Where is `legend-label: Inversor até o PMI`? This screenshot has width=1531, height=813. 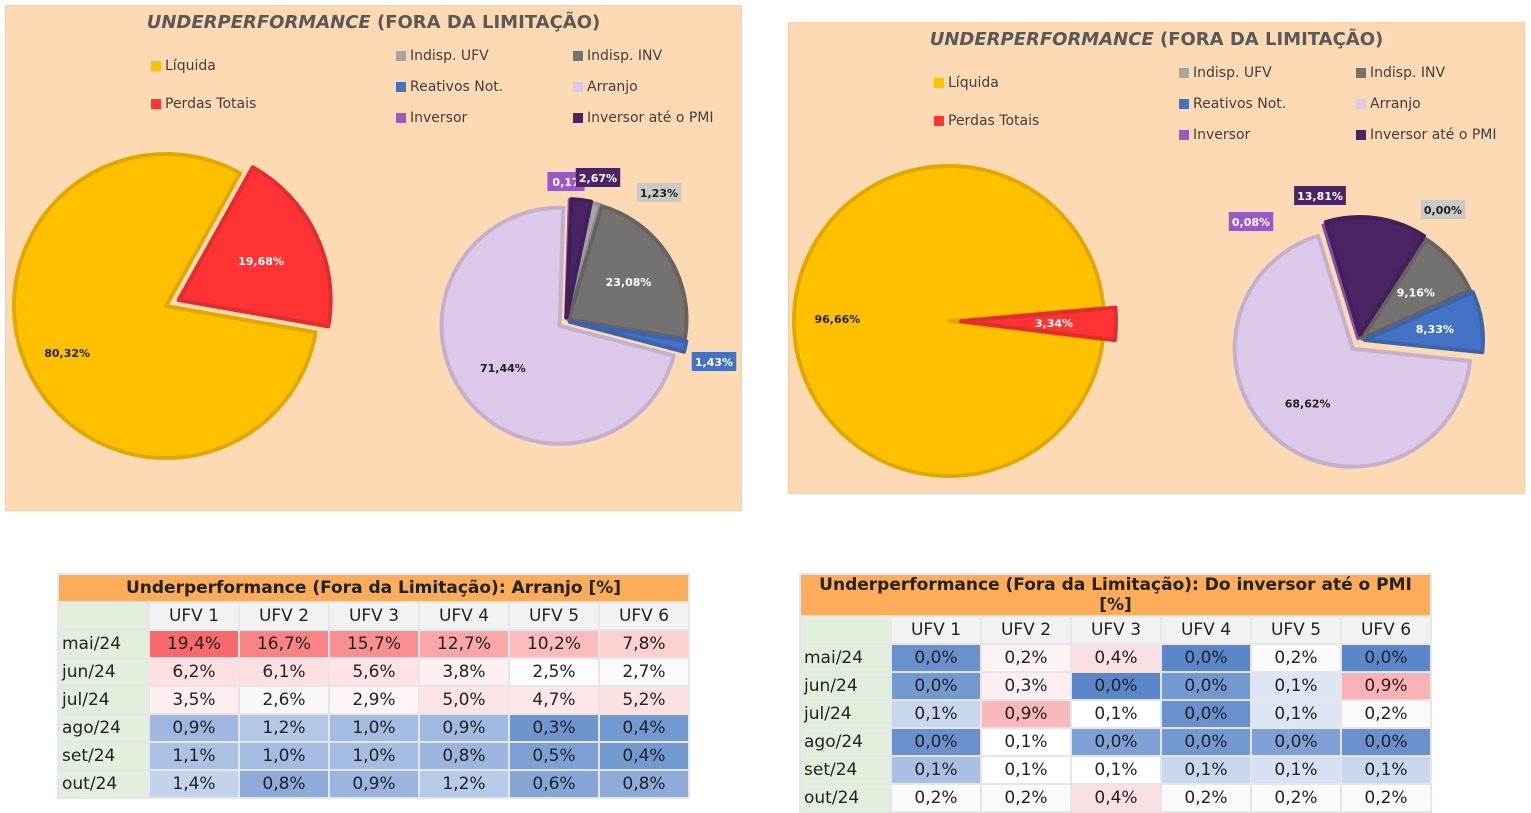 legend-label: Inversor até o PMI is located at coordinates (650, 118).